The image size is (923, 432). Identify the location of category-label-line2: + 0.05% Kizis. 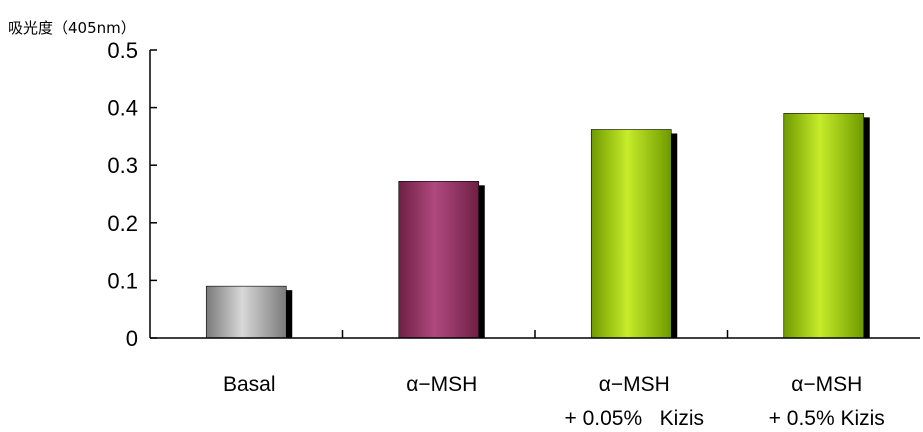
(634, 418).